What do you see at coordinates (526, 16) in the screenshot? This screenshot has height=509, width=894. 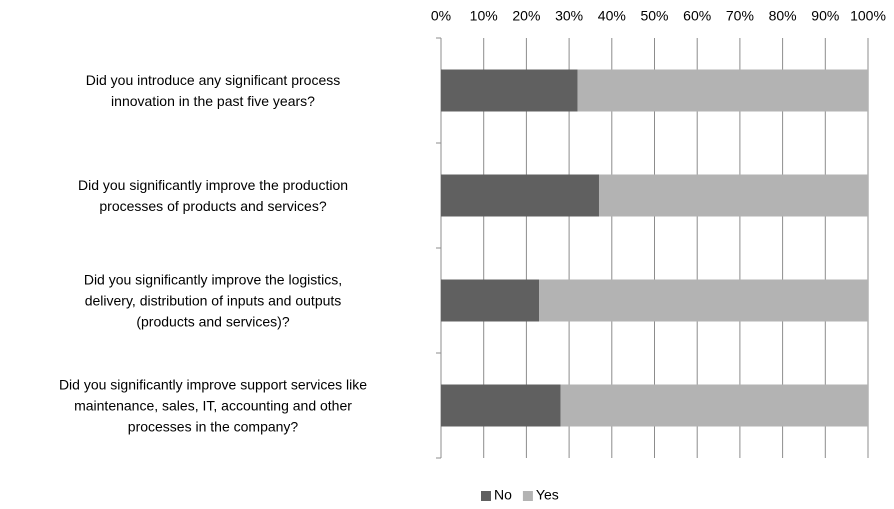 I see `x-tick-label: 20%` at bounding box center [526, 16].